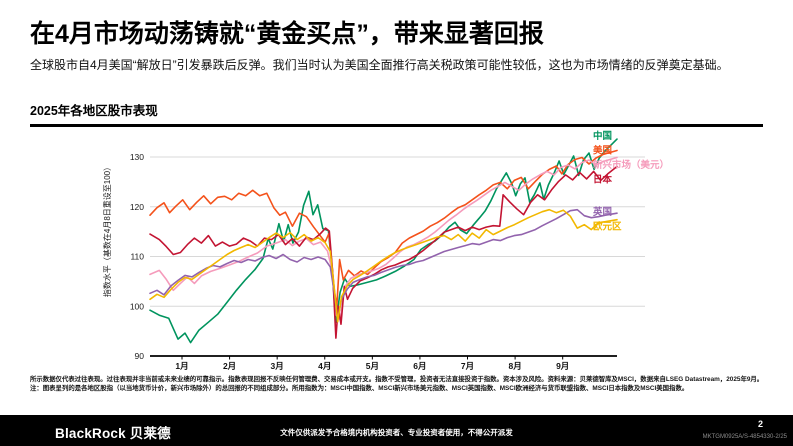 The width and height of the screenshot is (793, 446). Describe the element at coordinates (514, 366) in the screenshot. I see `x-tick-label: 8月` at that location.